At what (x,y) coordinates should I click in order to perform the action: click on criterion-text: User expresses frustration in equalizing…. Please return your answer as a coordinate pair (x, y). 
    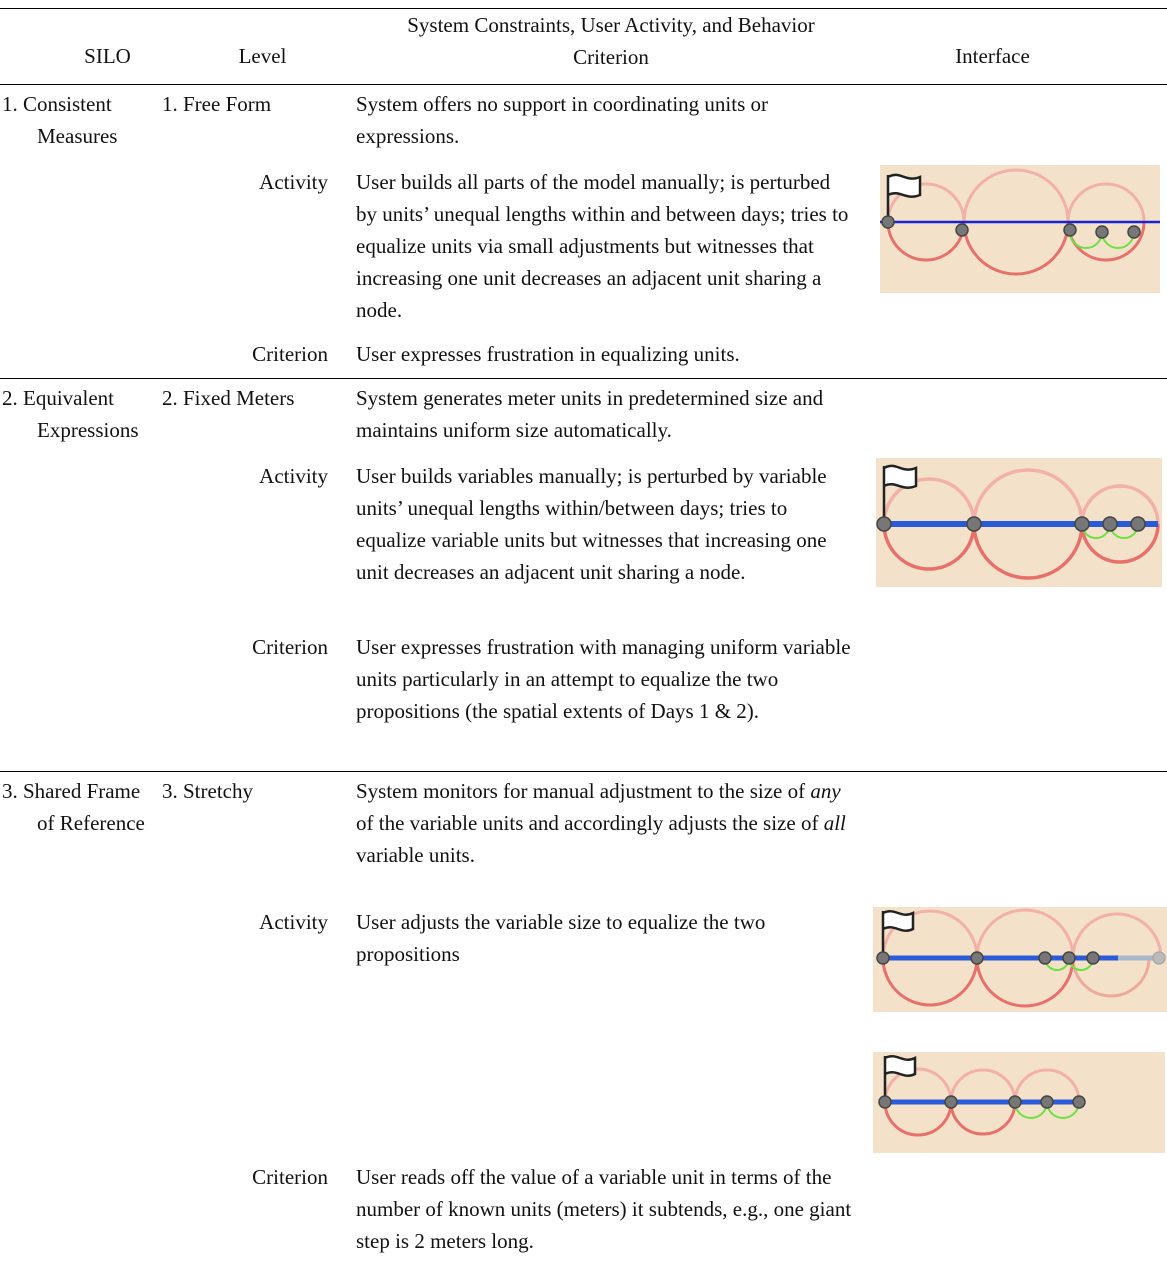
    Looking at the image, I should click on (548, 354).